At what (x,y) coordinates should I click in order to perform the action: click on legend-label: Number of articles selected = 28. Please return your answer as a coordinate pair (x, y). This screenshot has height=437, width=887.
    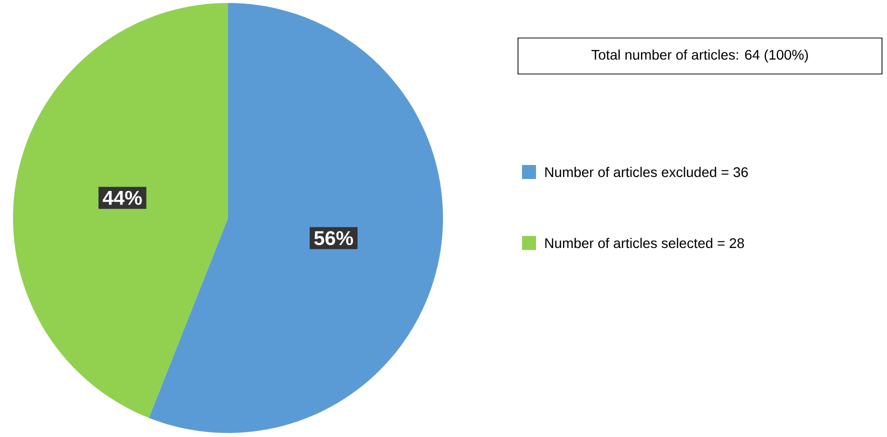
    Looking at the image, I should click on (644, 243).